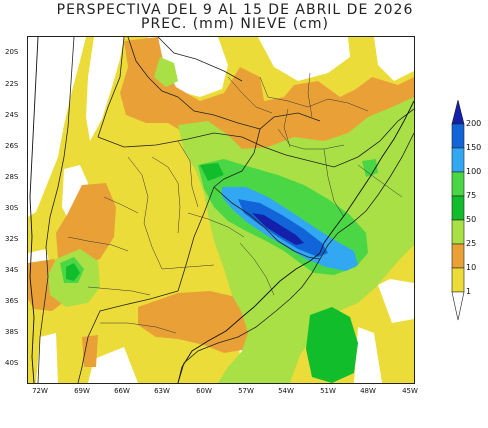 This screenshot has height=428, width=488. What do you see at coordinates (40, 391) in the screenshot?
I see `lon-label-72w: 72W` at bounding box center [40, 391].